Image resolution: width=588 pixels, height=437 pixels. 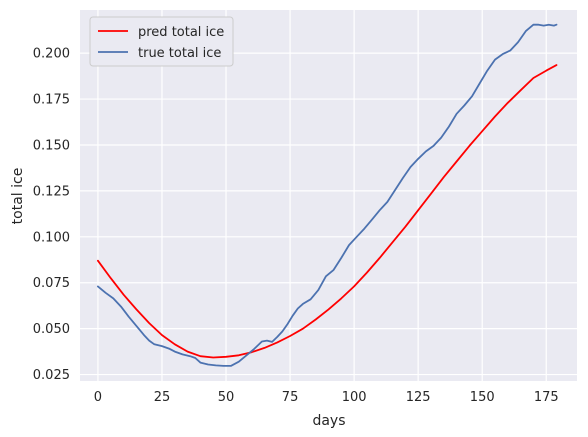 I want to click on y-tick-label: 0.050, so click(x=51, y=329).